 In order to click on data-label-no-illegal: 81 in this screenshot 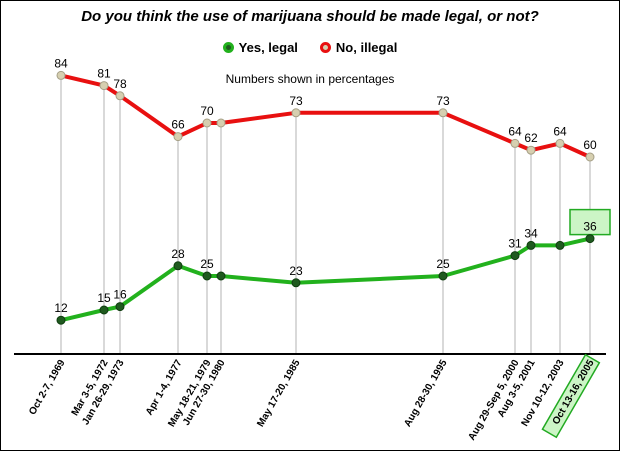, I will do `click(104, 74)`.